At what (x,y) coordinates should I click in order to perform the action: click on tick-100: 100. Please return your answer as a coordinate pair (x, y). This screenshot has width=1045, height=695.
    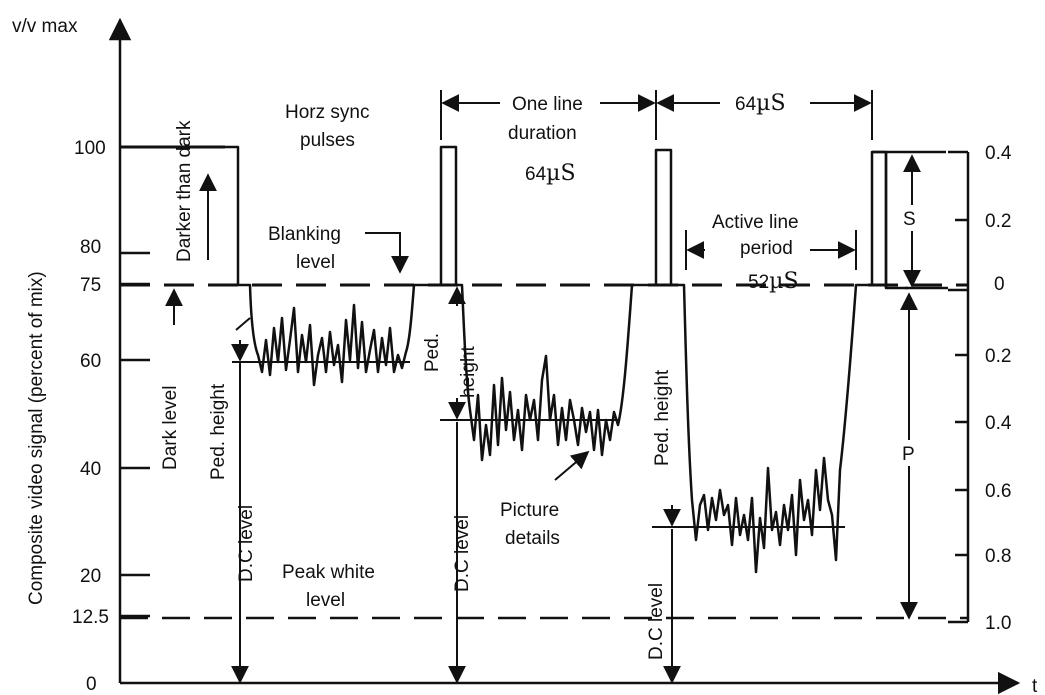
    Looking at the image, I should click on (90, 148).